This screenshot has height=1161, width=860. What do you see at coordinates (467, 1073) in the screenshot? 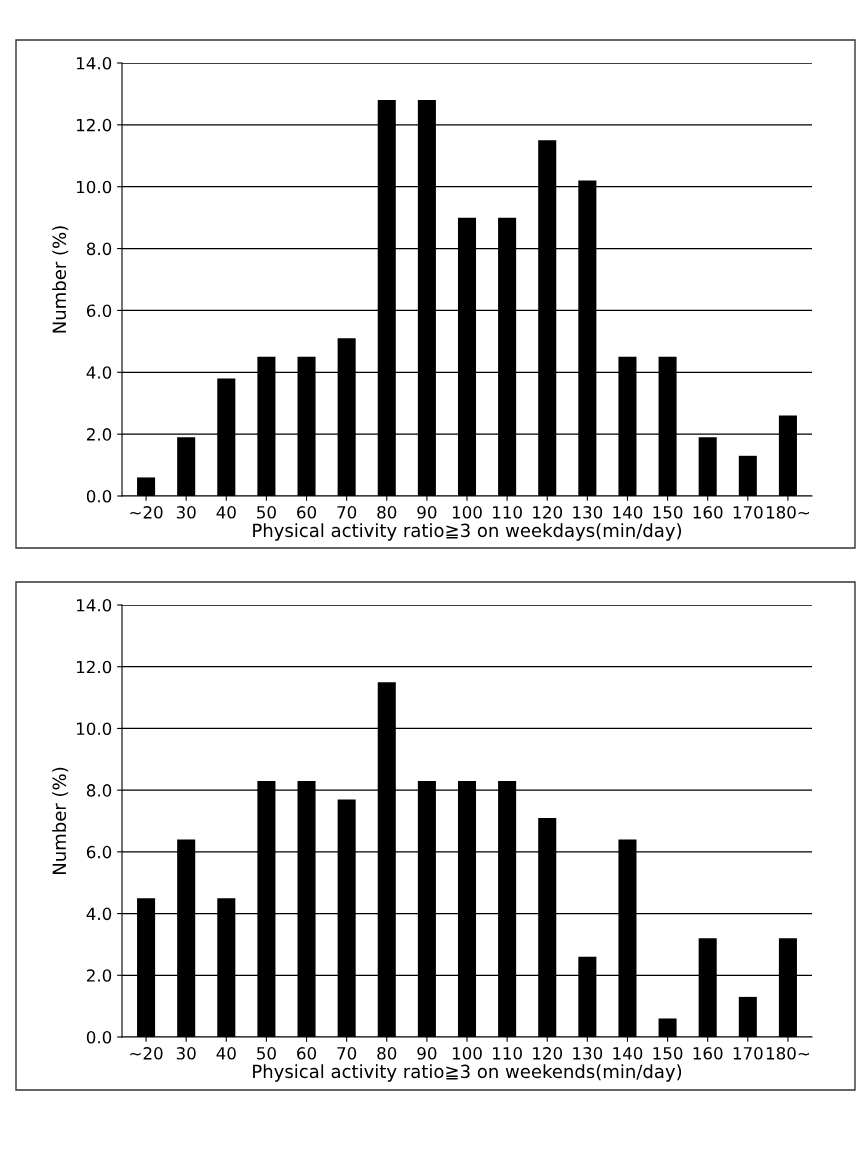
I see `x-axis-title: Physical activity ratio≧3 on weekends(min/day)` at bounding box center [467, 1073].